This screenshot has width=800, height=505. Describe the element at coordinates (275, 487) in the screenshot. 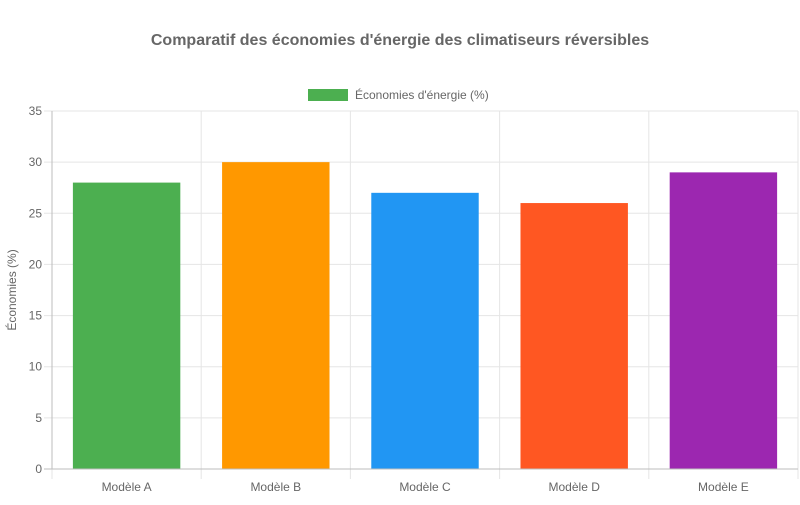

I see `x-tick-label: Modèle B` at that location.